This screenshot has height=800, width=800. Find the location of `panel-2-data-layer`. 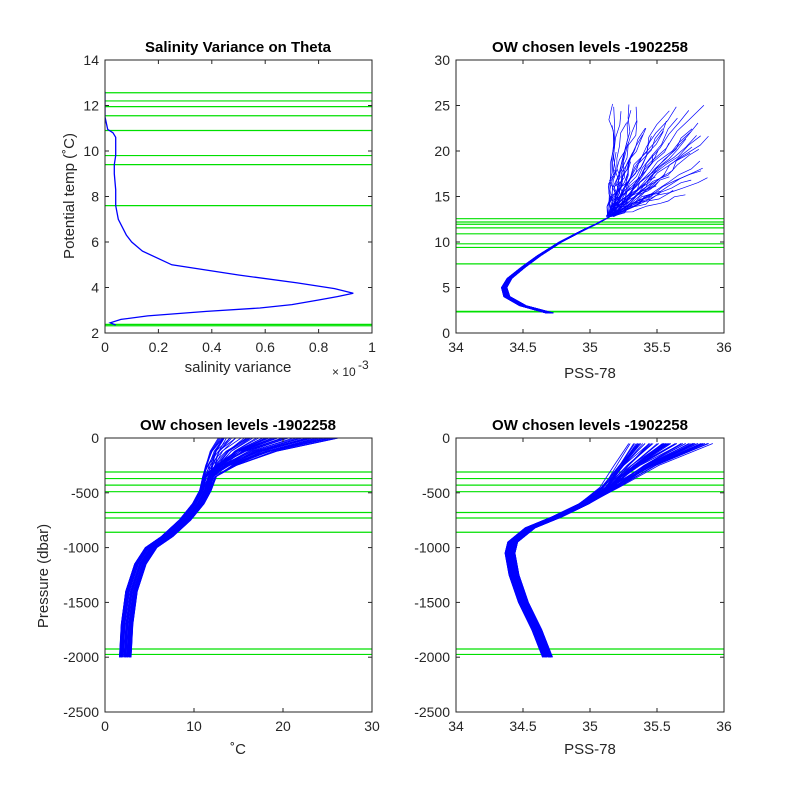

panel-2-data-layer is located at coordinates (590, 208).